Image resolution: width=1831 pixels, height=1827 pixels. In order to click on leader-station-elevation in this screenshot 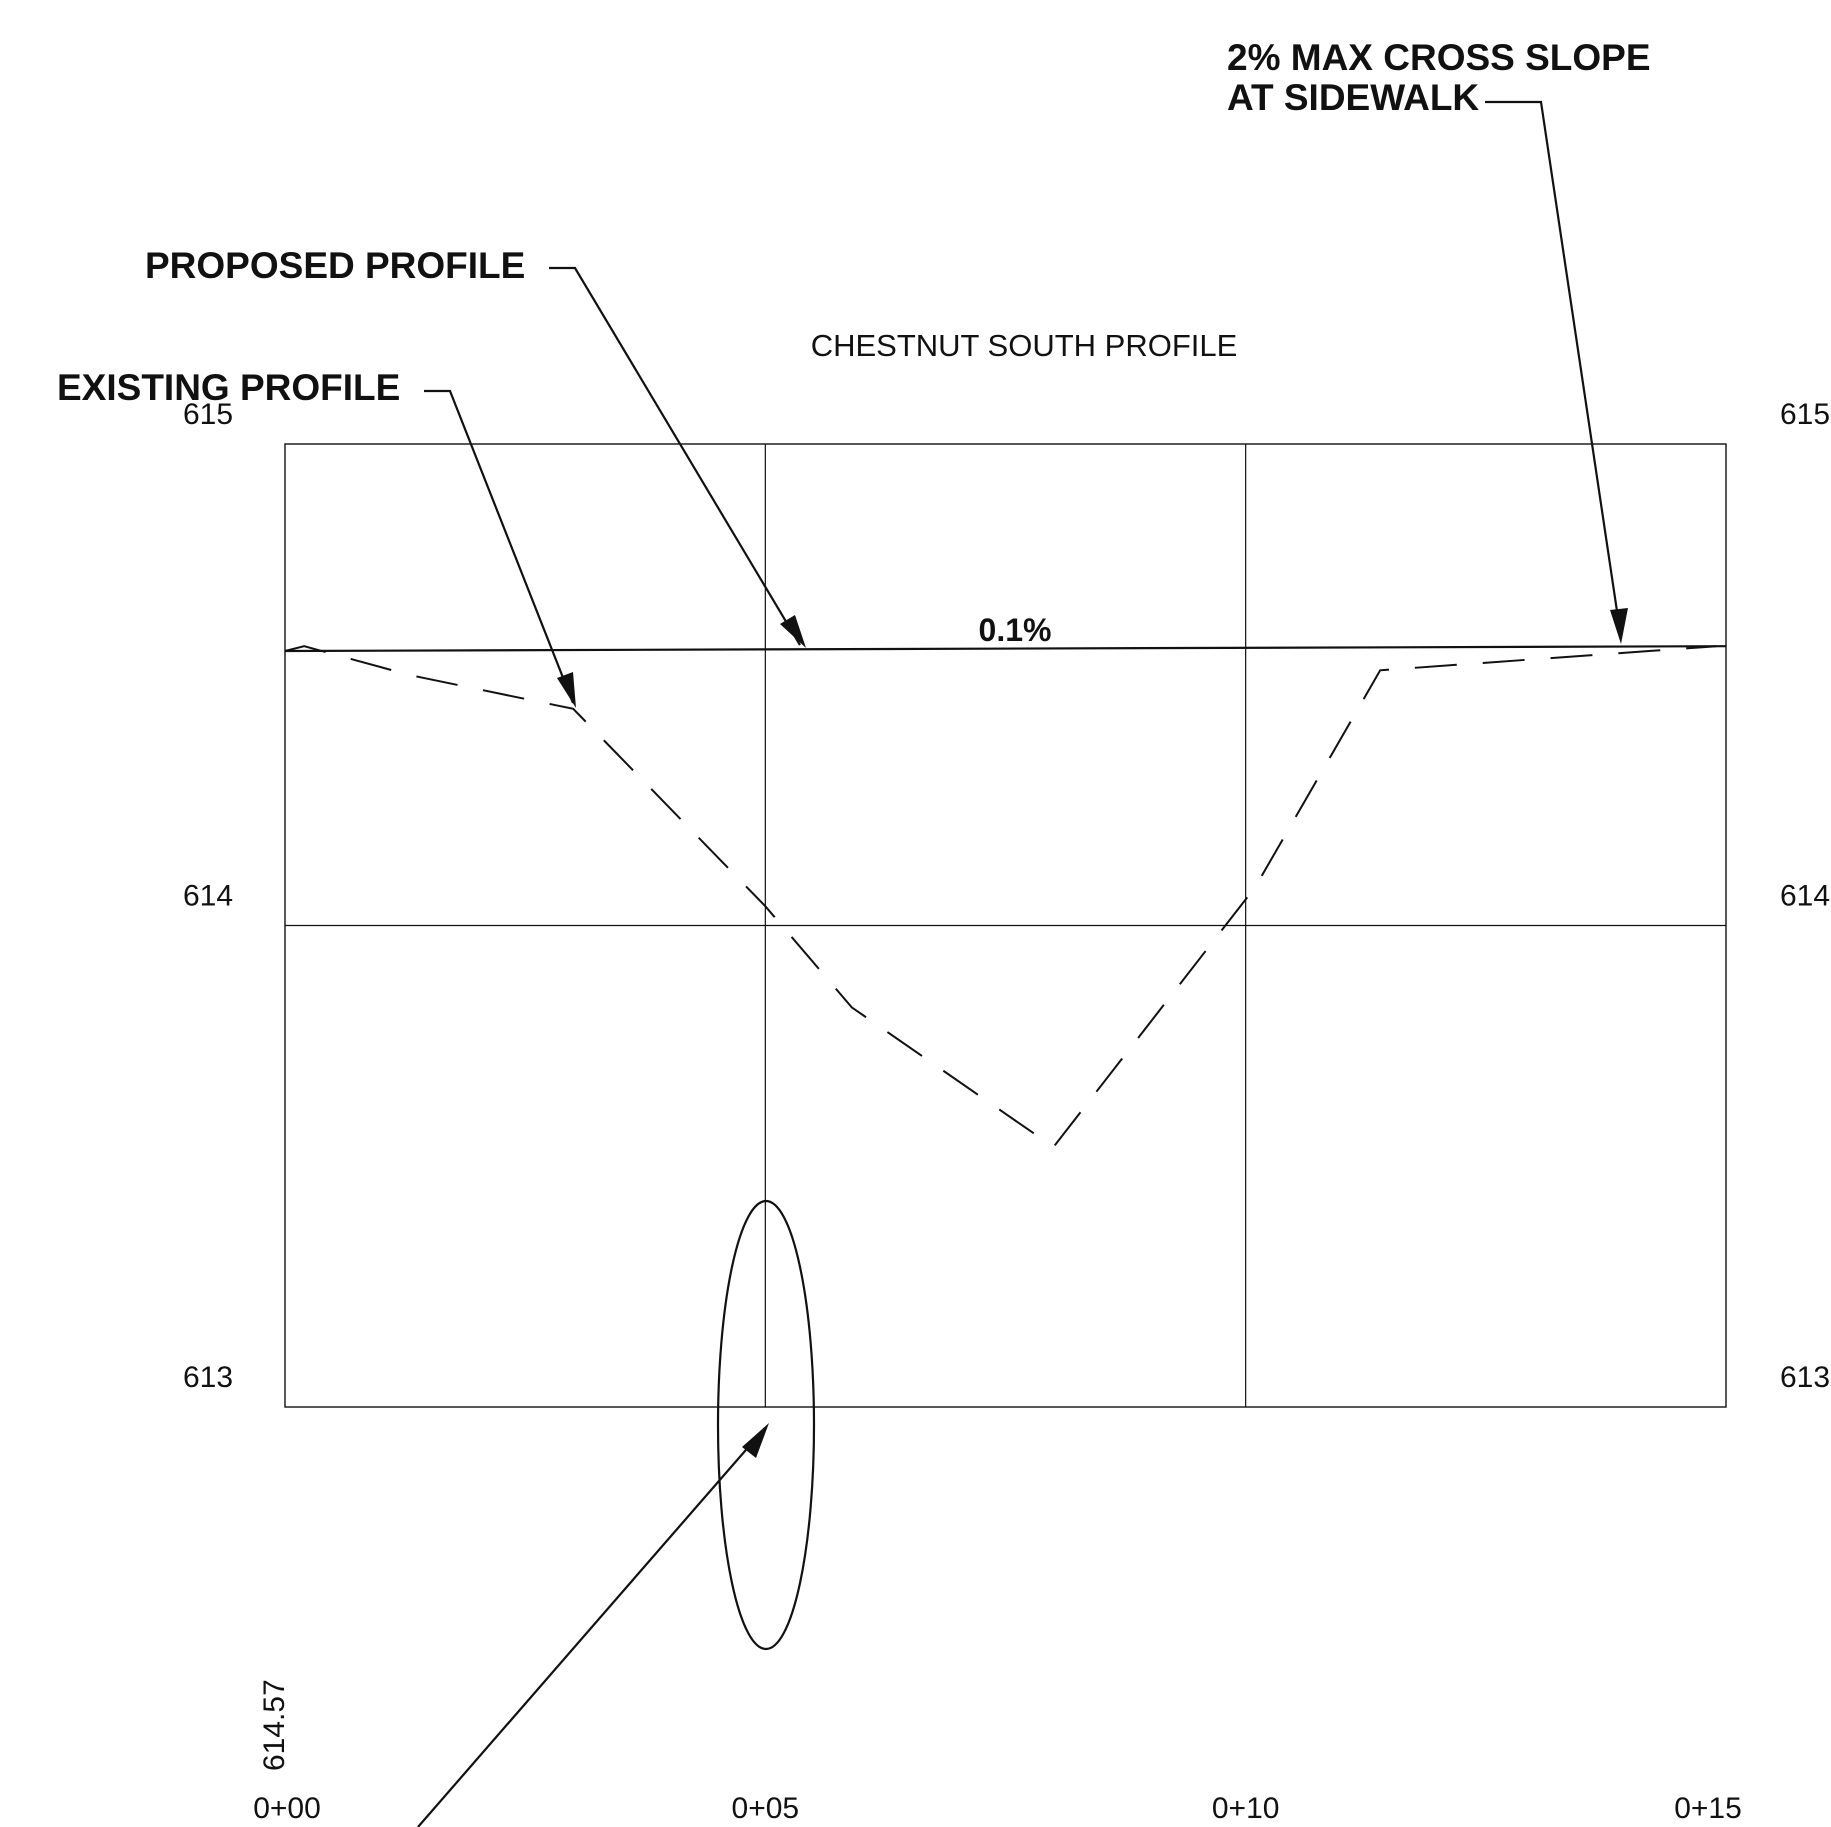, I will do `click(591, 1627)`.